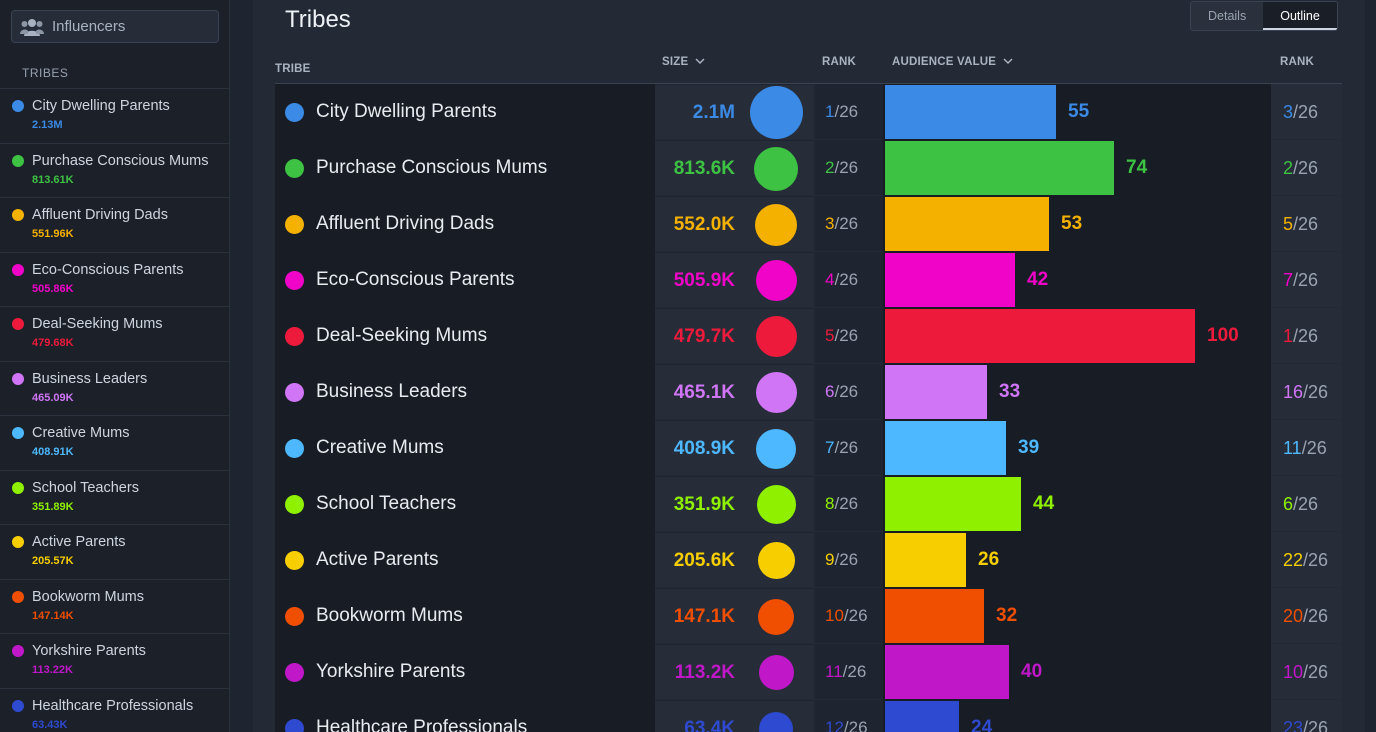 The image size is (1376, 732). Describe the element at coordinates (465, 504) in the screenshot. I see `tribe-cell: School Teachers` at that location.